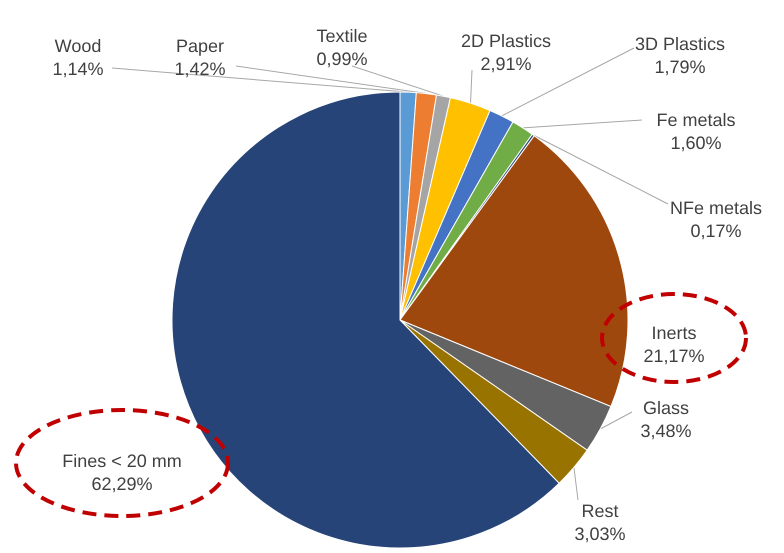  What do you see at coordinates (674, 333) in the screenshot?
I see `slice-label: Inerts` at bounding box center [674, 333].